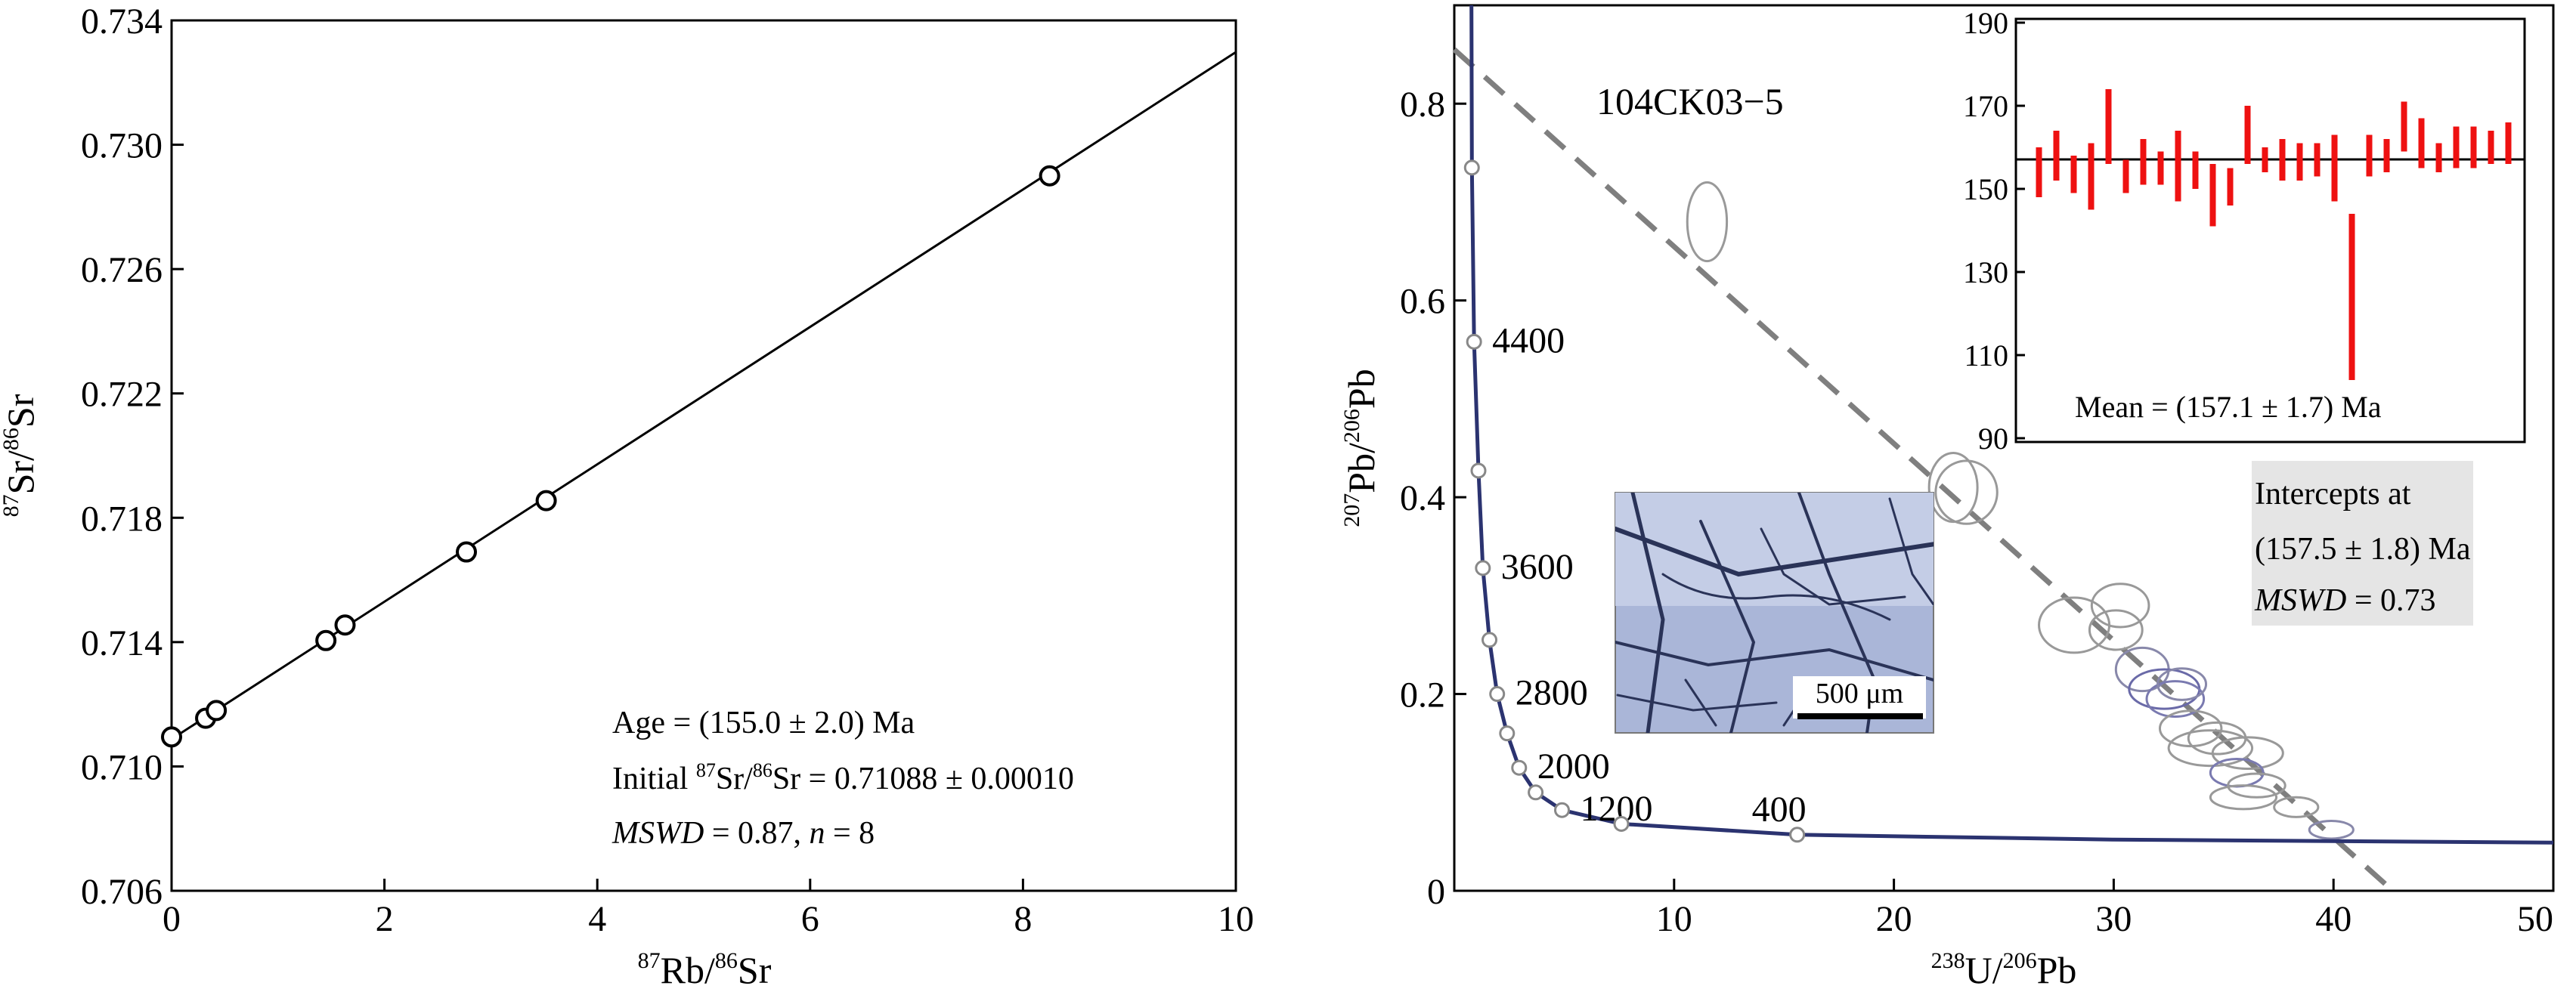 The image size is (2576, 989). Describe the element at coordinates (763, 723) in the screenshot. I see `isochron-age-annotation: Age = (155.0 ± 2.0) Ma` at that location.